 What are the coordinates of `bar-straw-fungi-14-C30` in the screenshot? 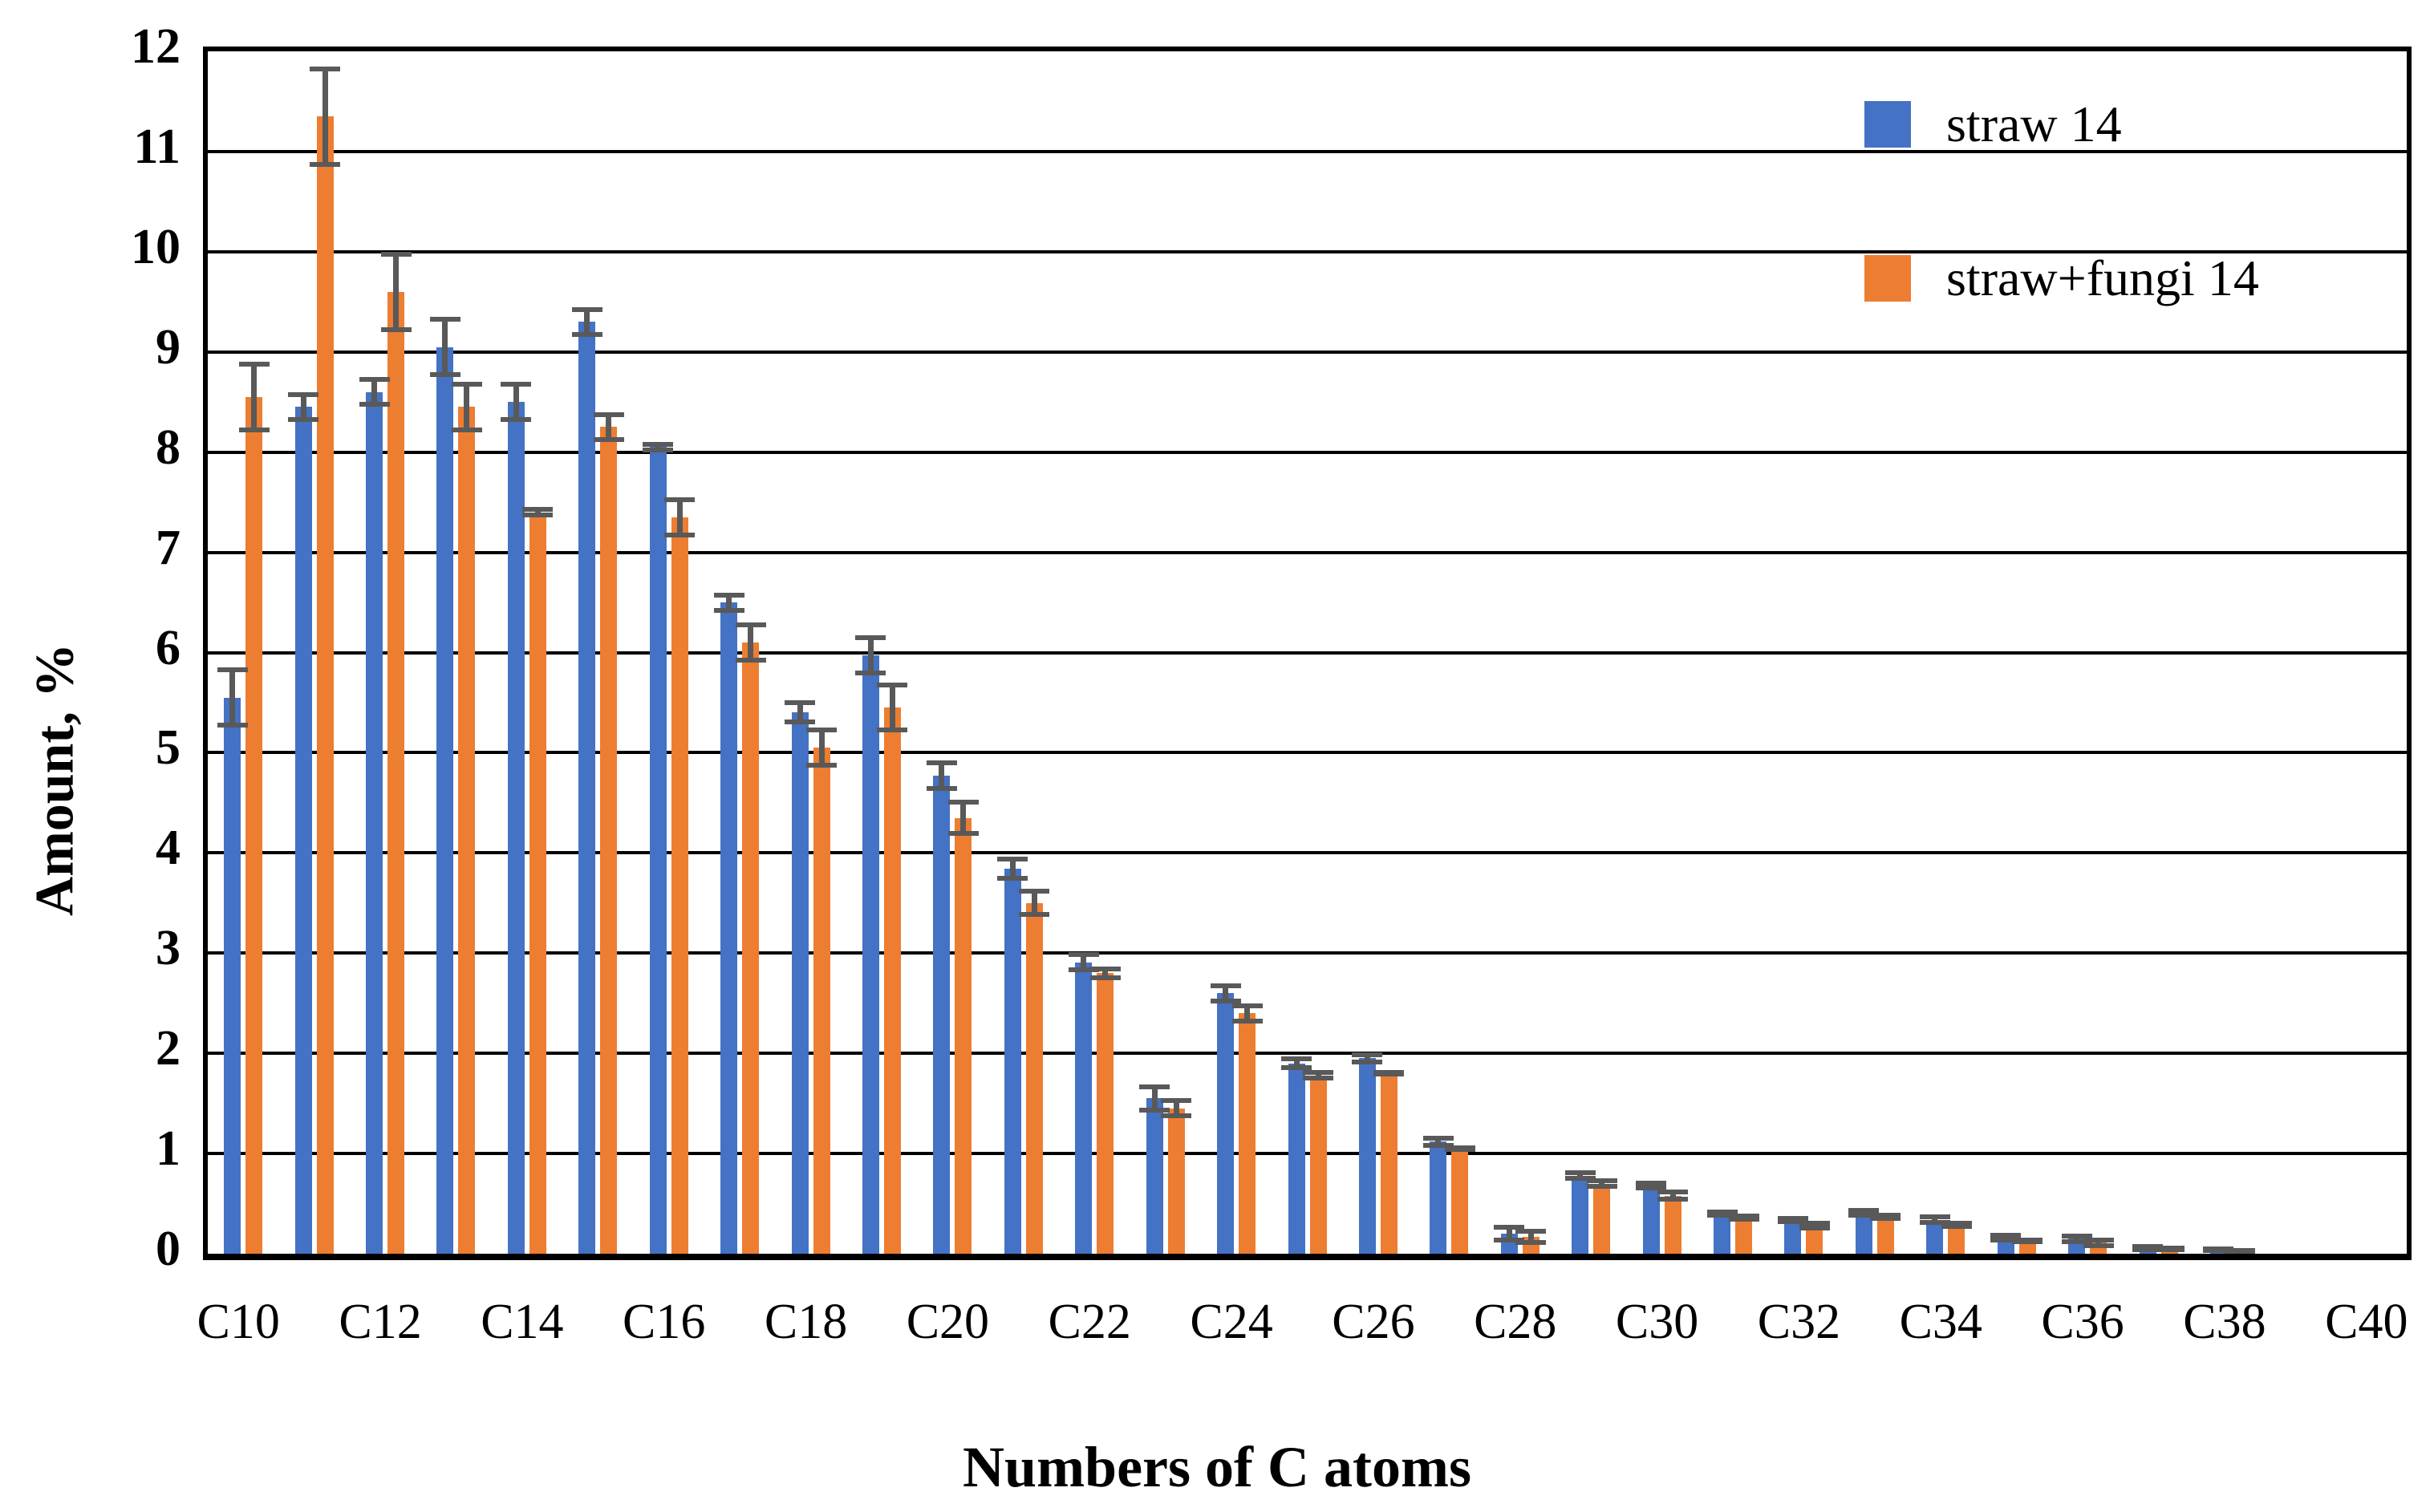 It's located at (1673, 1224).